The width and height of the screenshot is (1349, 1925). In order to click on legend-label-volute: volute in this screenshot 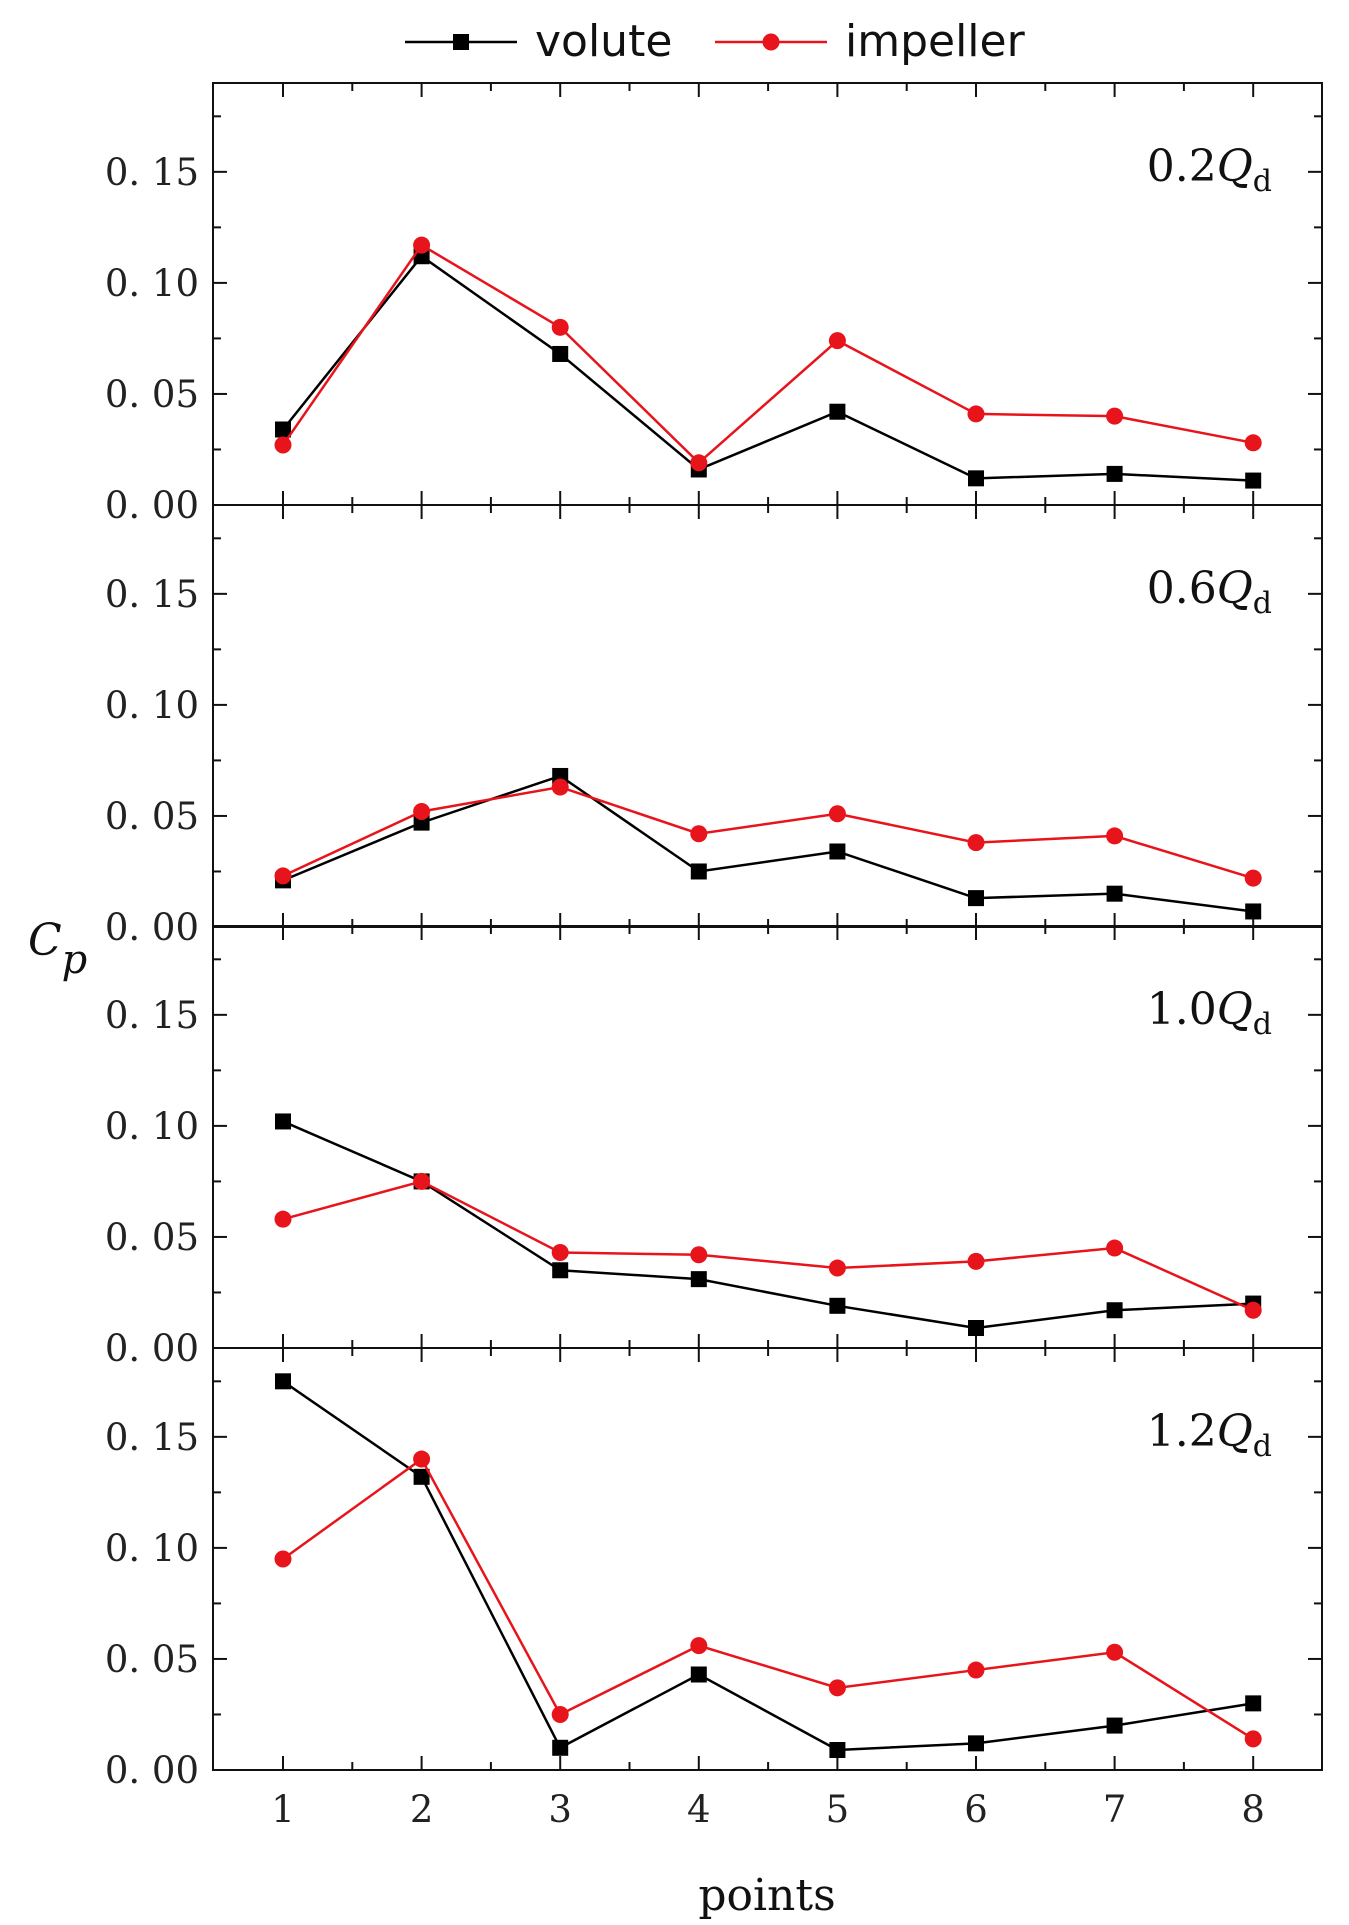, I will do `click(603, 41)`.